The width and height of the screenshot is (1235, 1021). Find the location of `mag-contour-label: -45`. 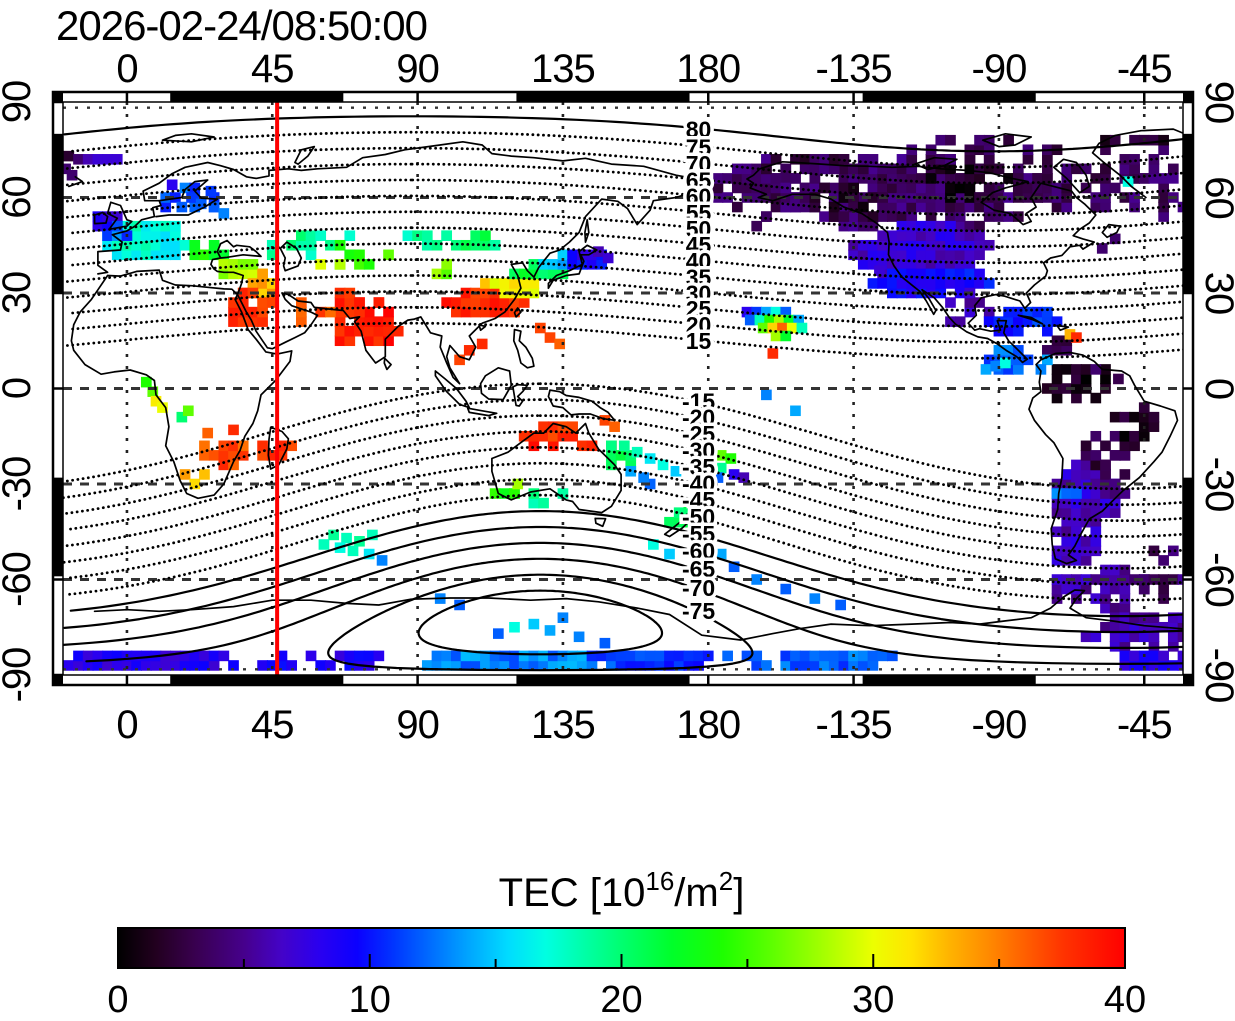

mag-contour-label: -45 is located at coordinates (698, 500).